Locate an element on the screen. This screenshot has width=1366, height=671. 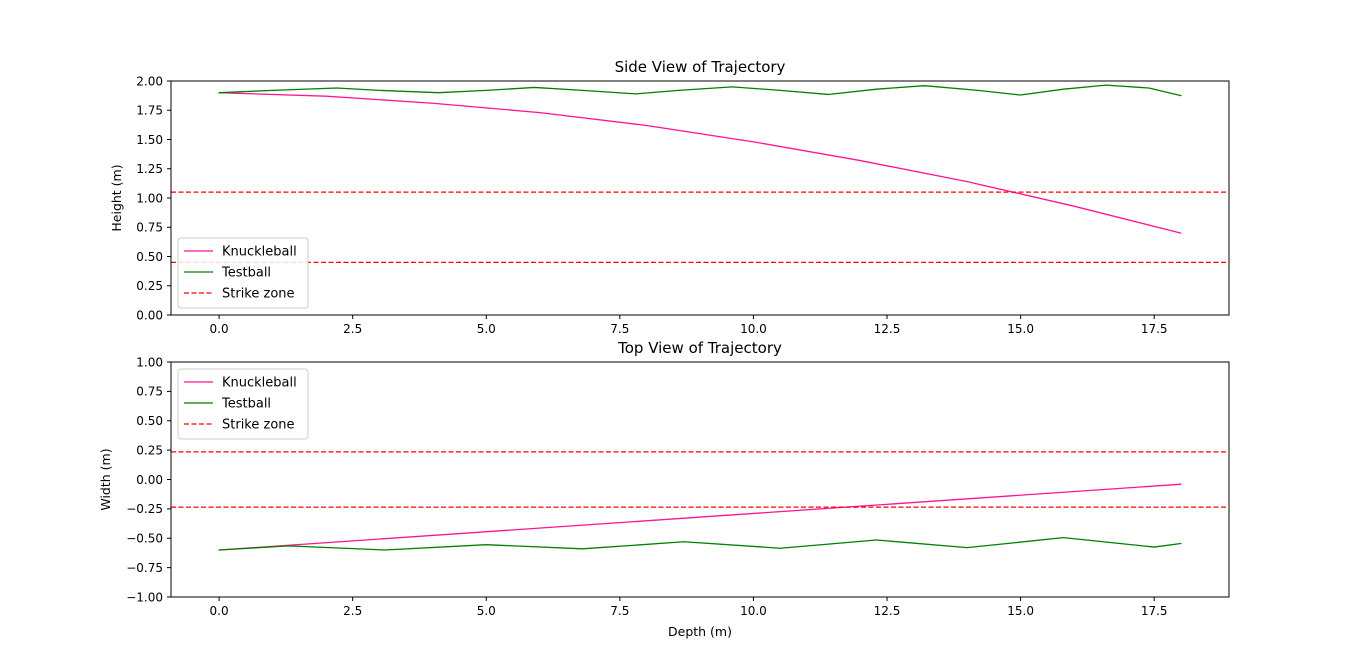
plot-title: Side View of Trajectory is located at coordinates (700, 67).